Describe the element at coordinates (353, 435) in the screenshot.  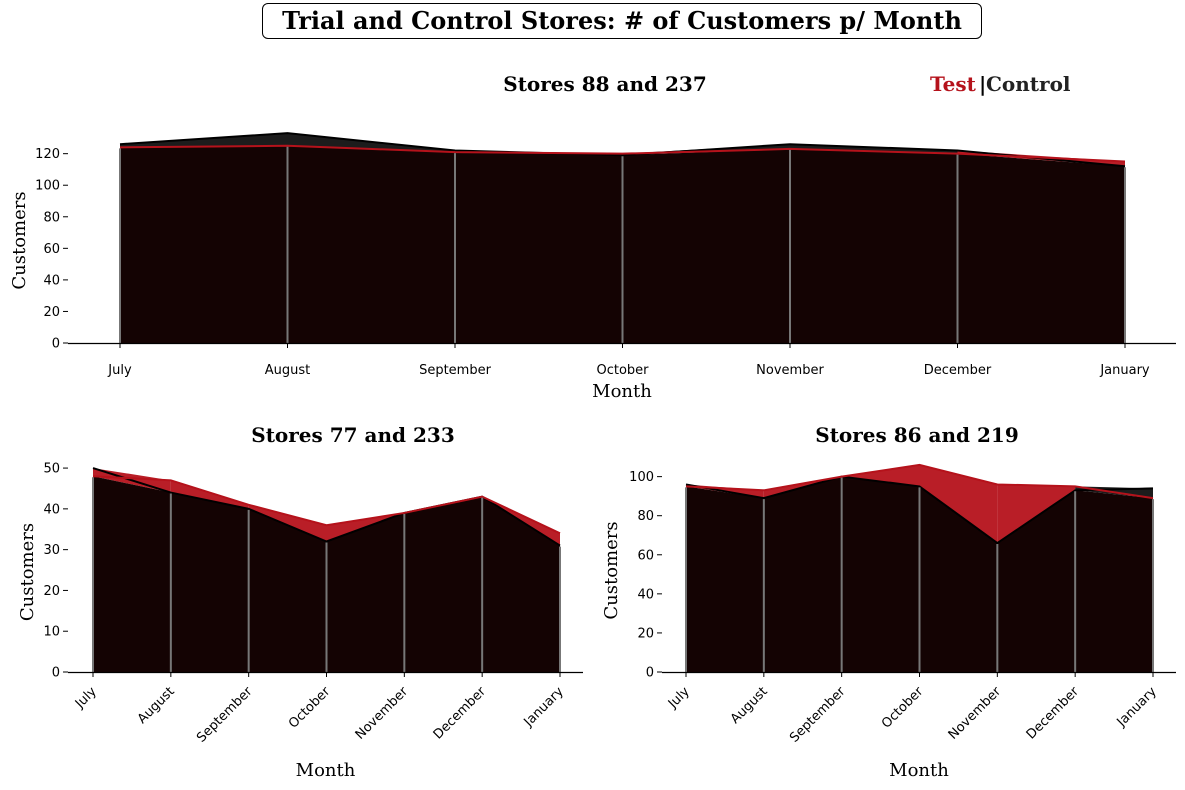
I see `chart-title: Stores 77 and 233` at that location.